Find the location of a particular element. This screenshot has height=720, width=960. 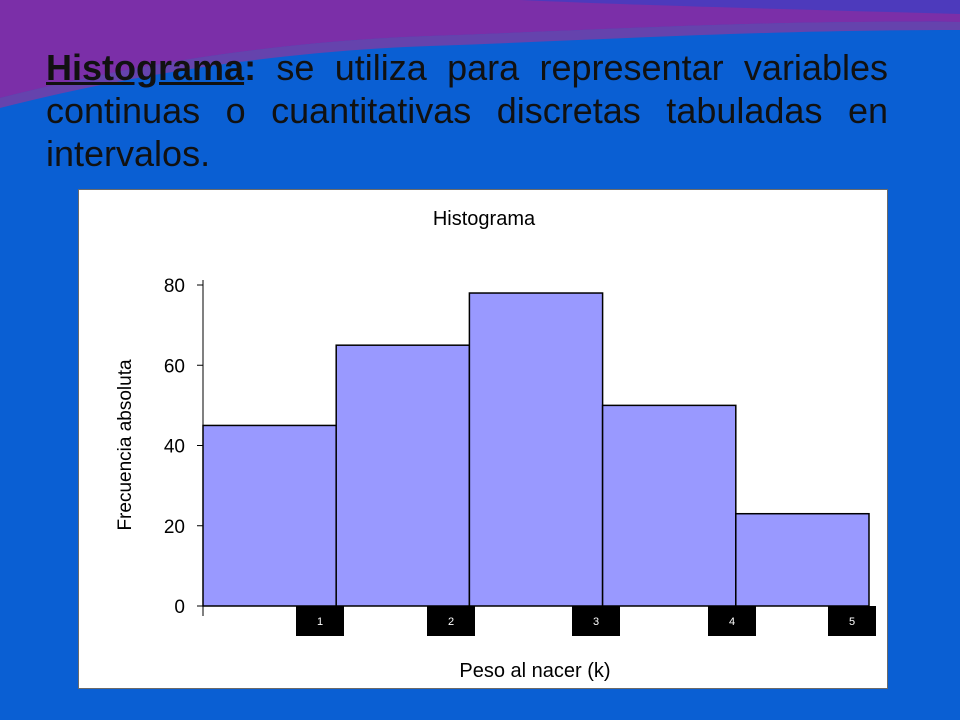

top-swoosh is located at coordinates (480, 49).